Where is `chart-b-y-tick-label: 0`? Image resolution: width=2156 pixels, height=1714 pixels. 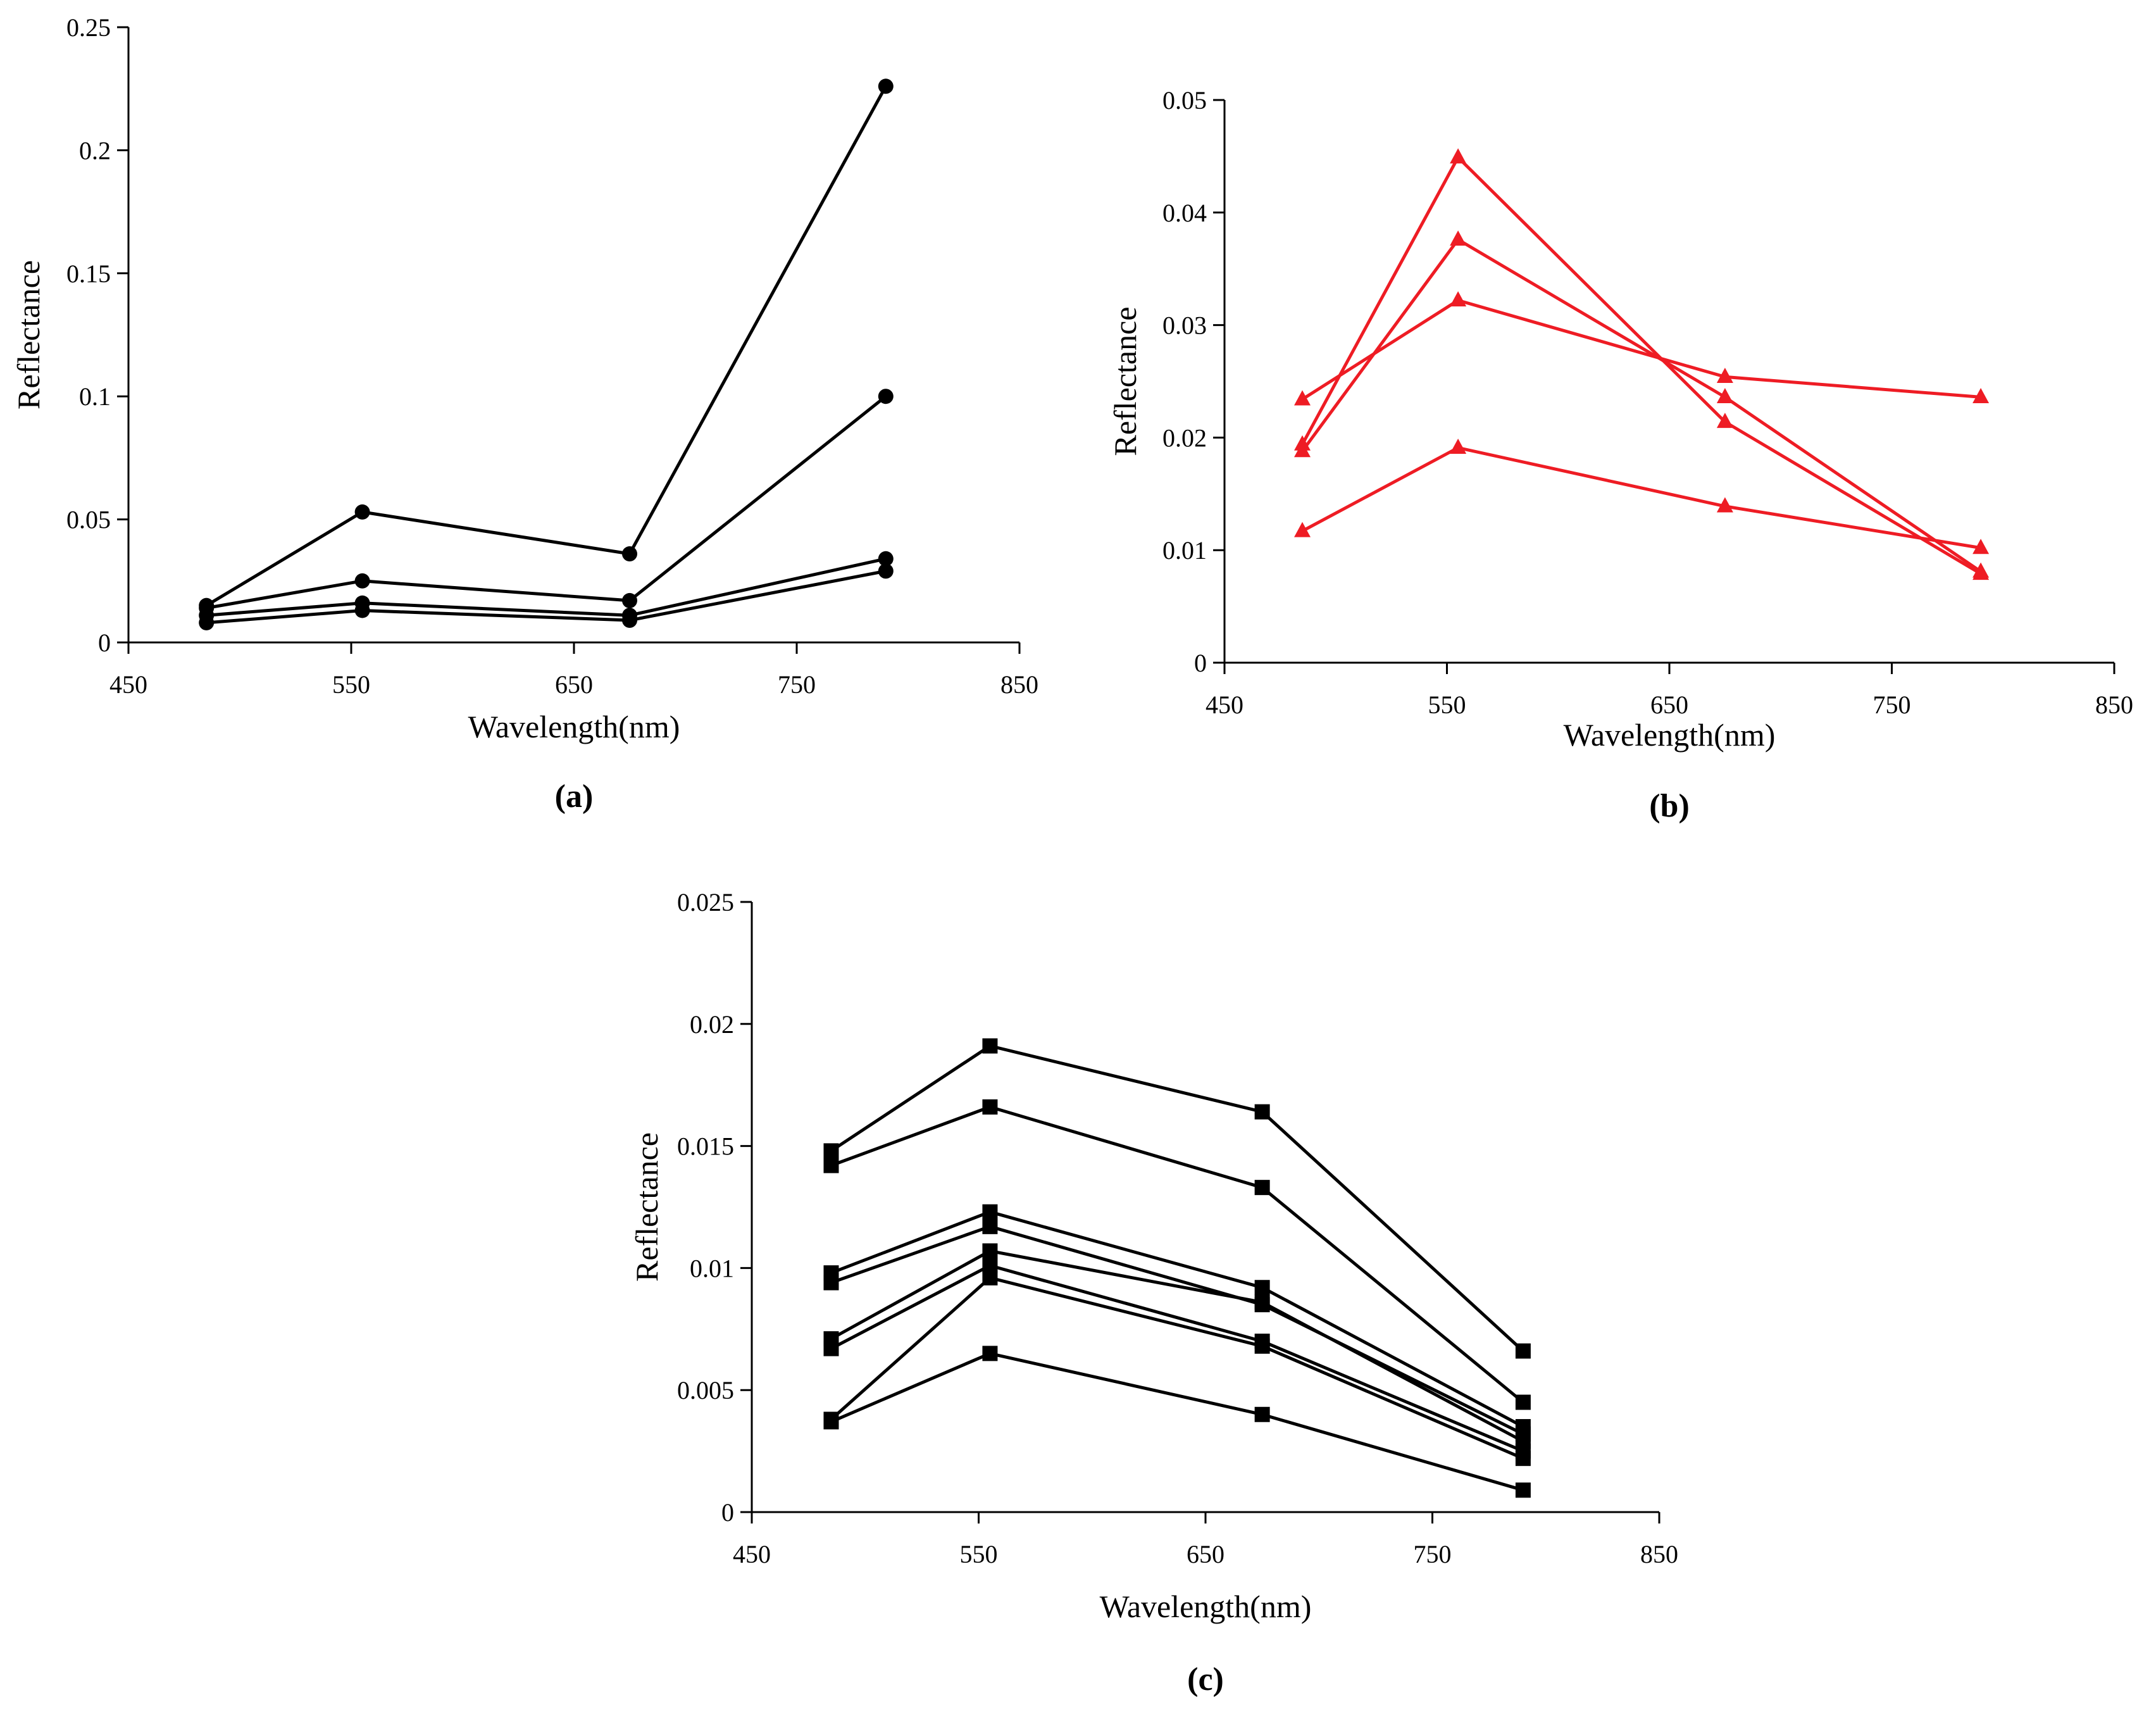 chart-b-y-tick-label: 0 is located at coordinates (1200, 663).